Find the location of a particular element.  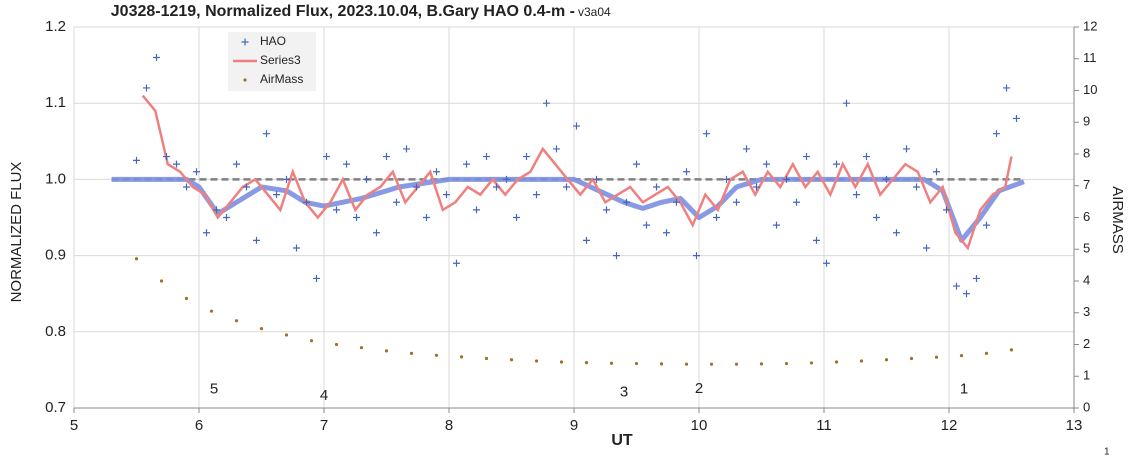

y-tick-label: 0.9 is located at coordinates (55, 255).